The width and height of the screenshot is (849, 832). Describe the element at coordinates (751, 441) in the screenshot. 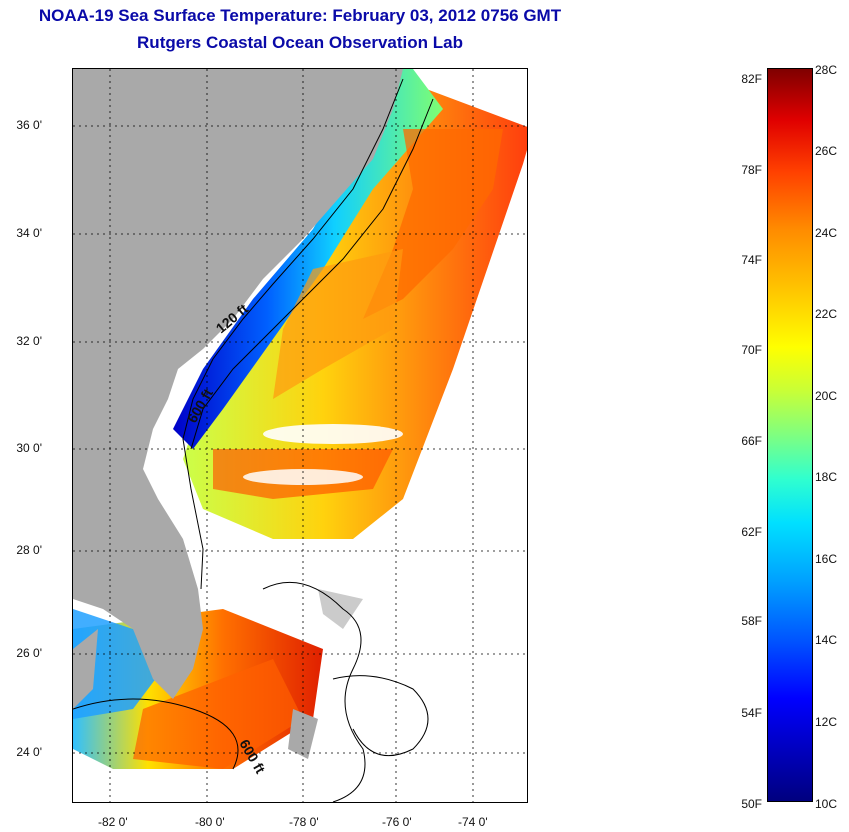

I see `colorbar-f-label: 66F` at that location.